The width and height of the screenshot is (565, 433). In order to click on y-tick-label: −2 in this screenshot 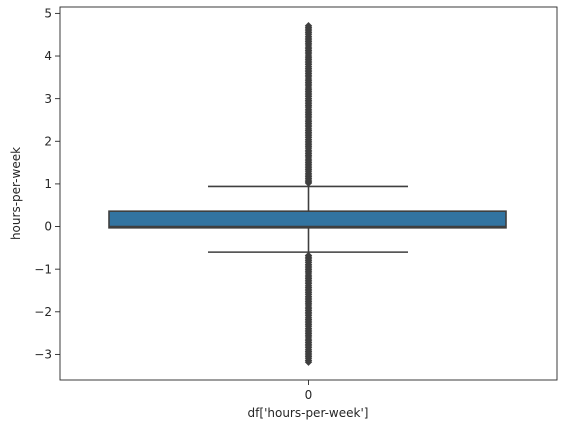, I will do `click(43, 312)`.